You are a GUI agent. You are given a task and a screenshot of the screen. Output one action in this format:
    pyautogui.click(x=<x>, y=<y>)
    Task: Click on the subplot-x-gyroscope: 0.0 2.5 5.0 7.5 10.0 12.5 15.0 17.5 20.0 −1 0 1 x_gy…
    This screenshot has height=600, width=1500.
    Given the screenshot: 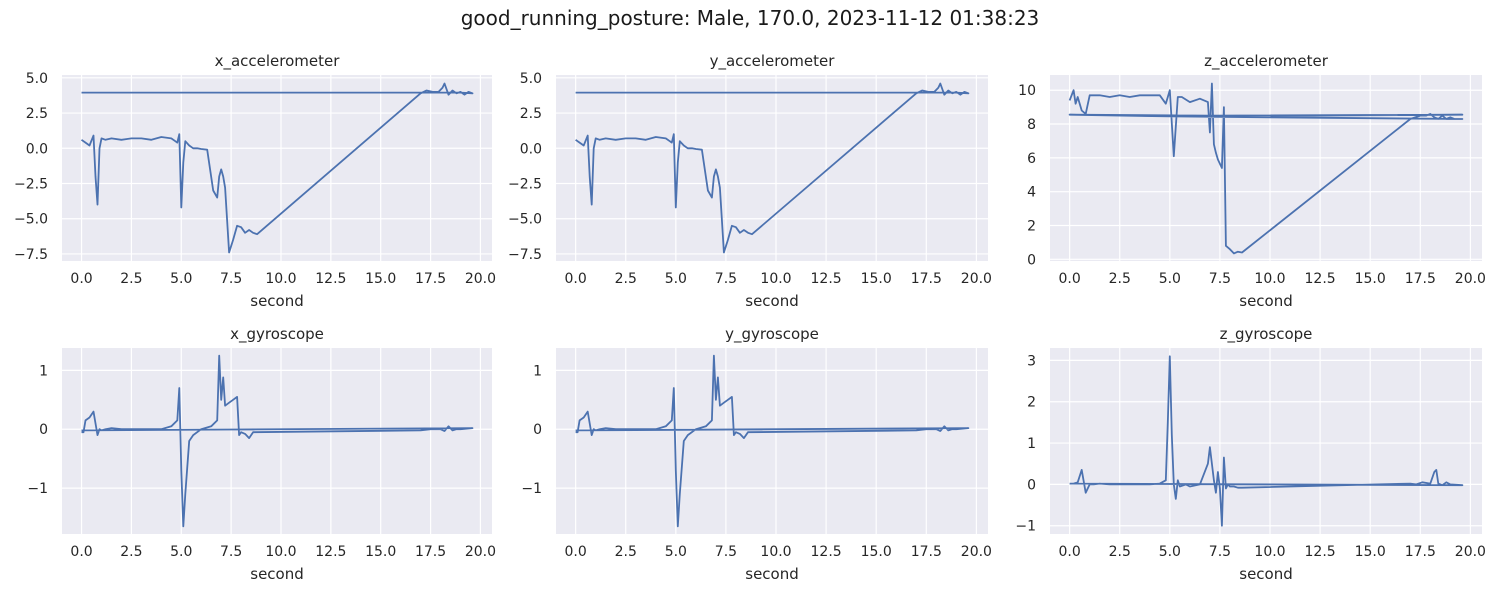 What is the action you would take?
    pyautogui.click(x=261, y=454)
    